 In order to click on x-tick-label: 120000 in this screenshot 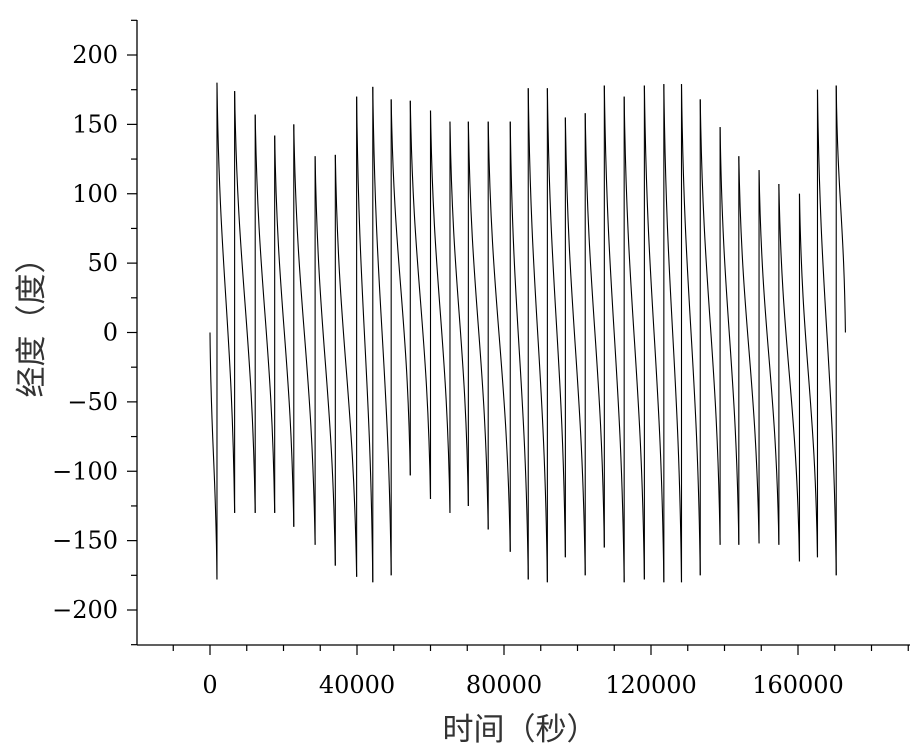, I will do `click(651, 685)`.